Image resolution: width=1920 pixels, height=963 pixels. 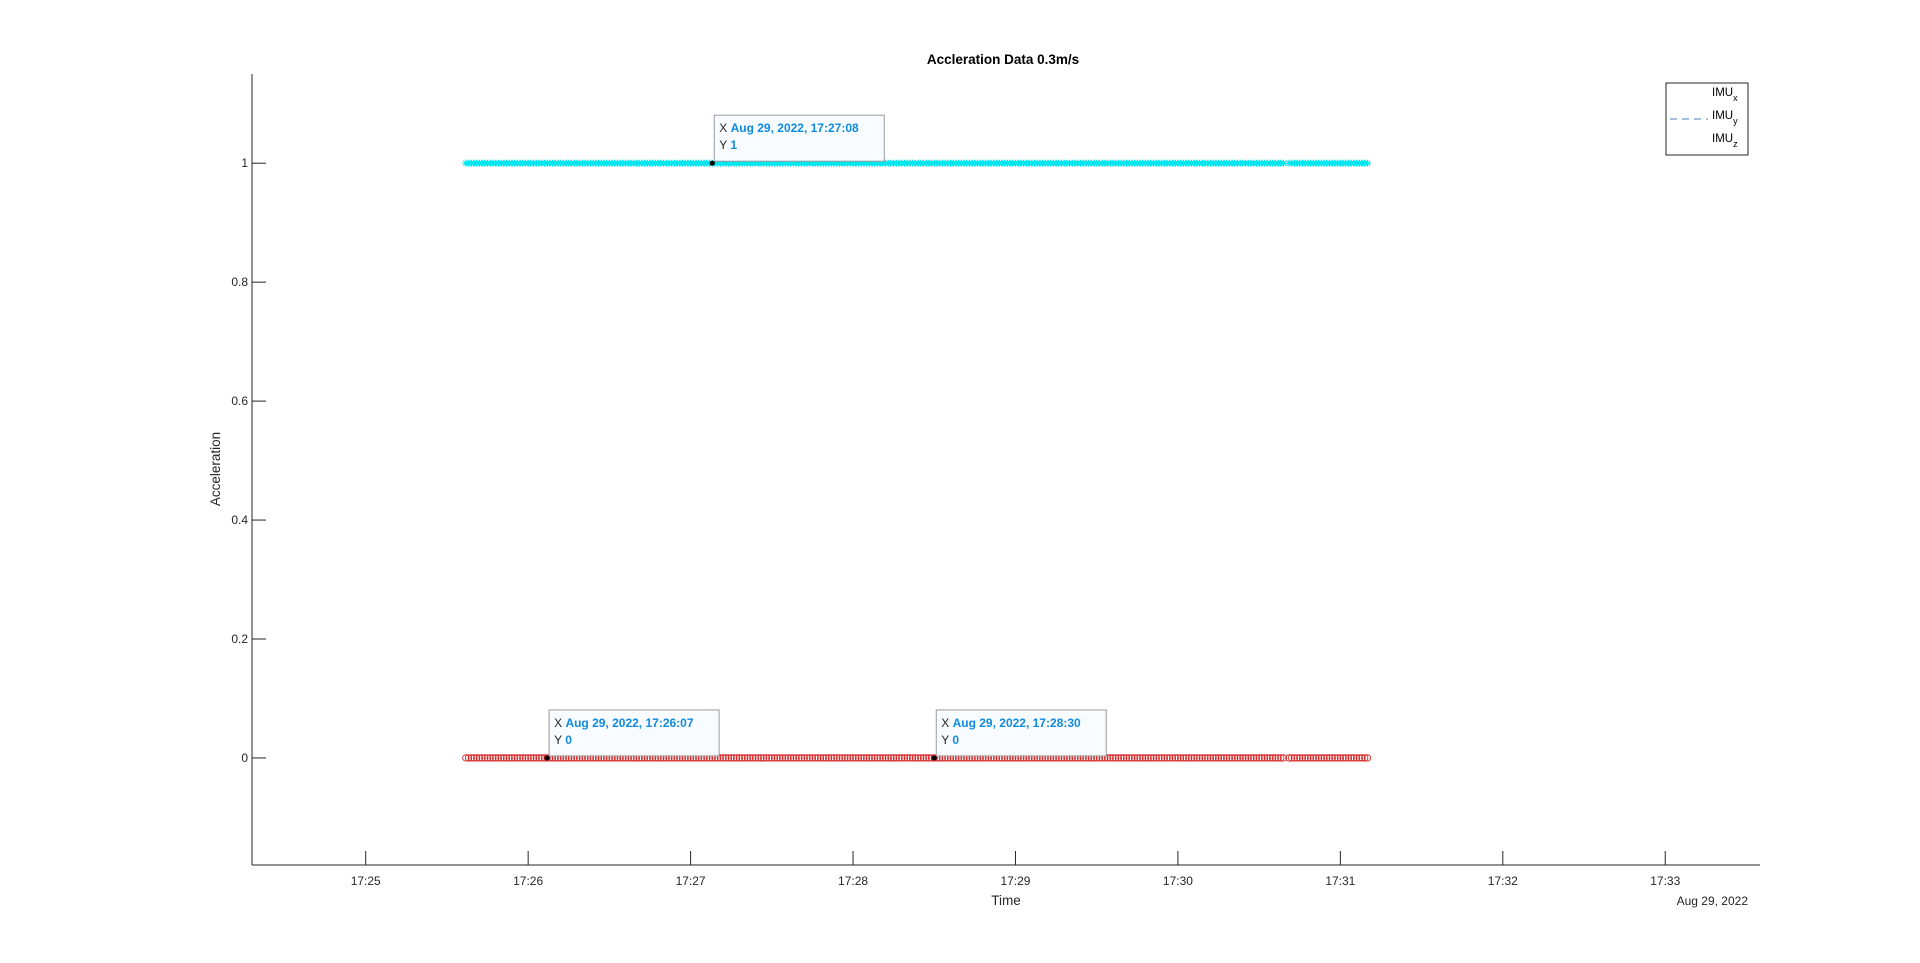 I want to click on legend-label: IMUy, so click(x=1725, y=118).